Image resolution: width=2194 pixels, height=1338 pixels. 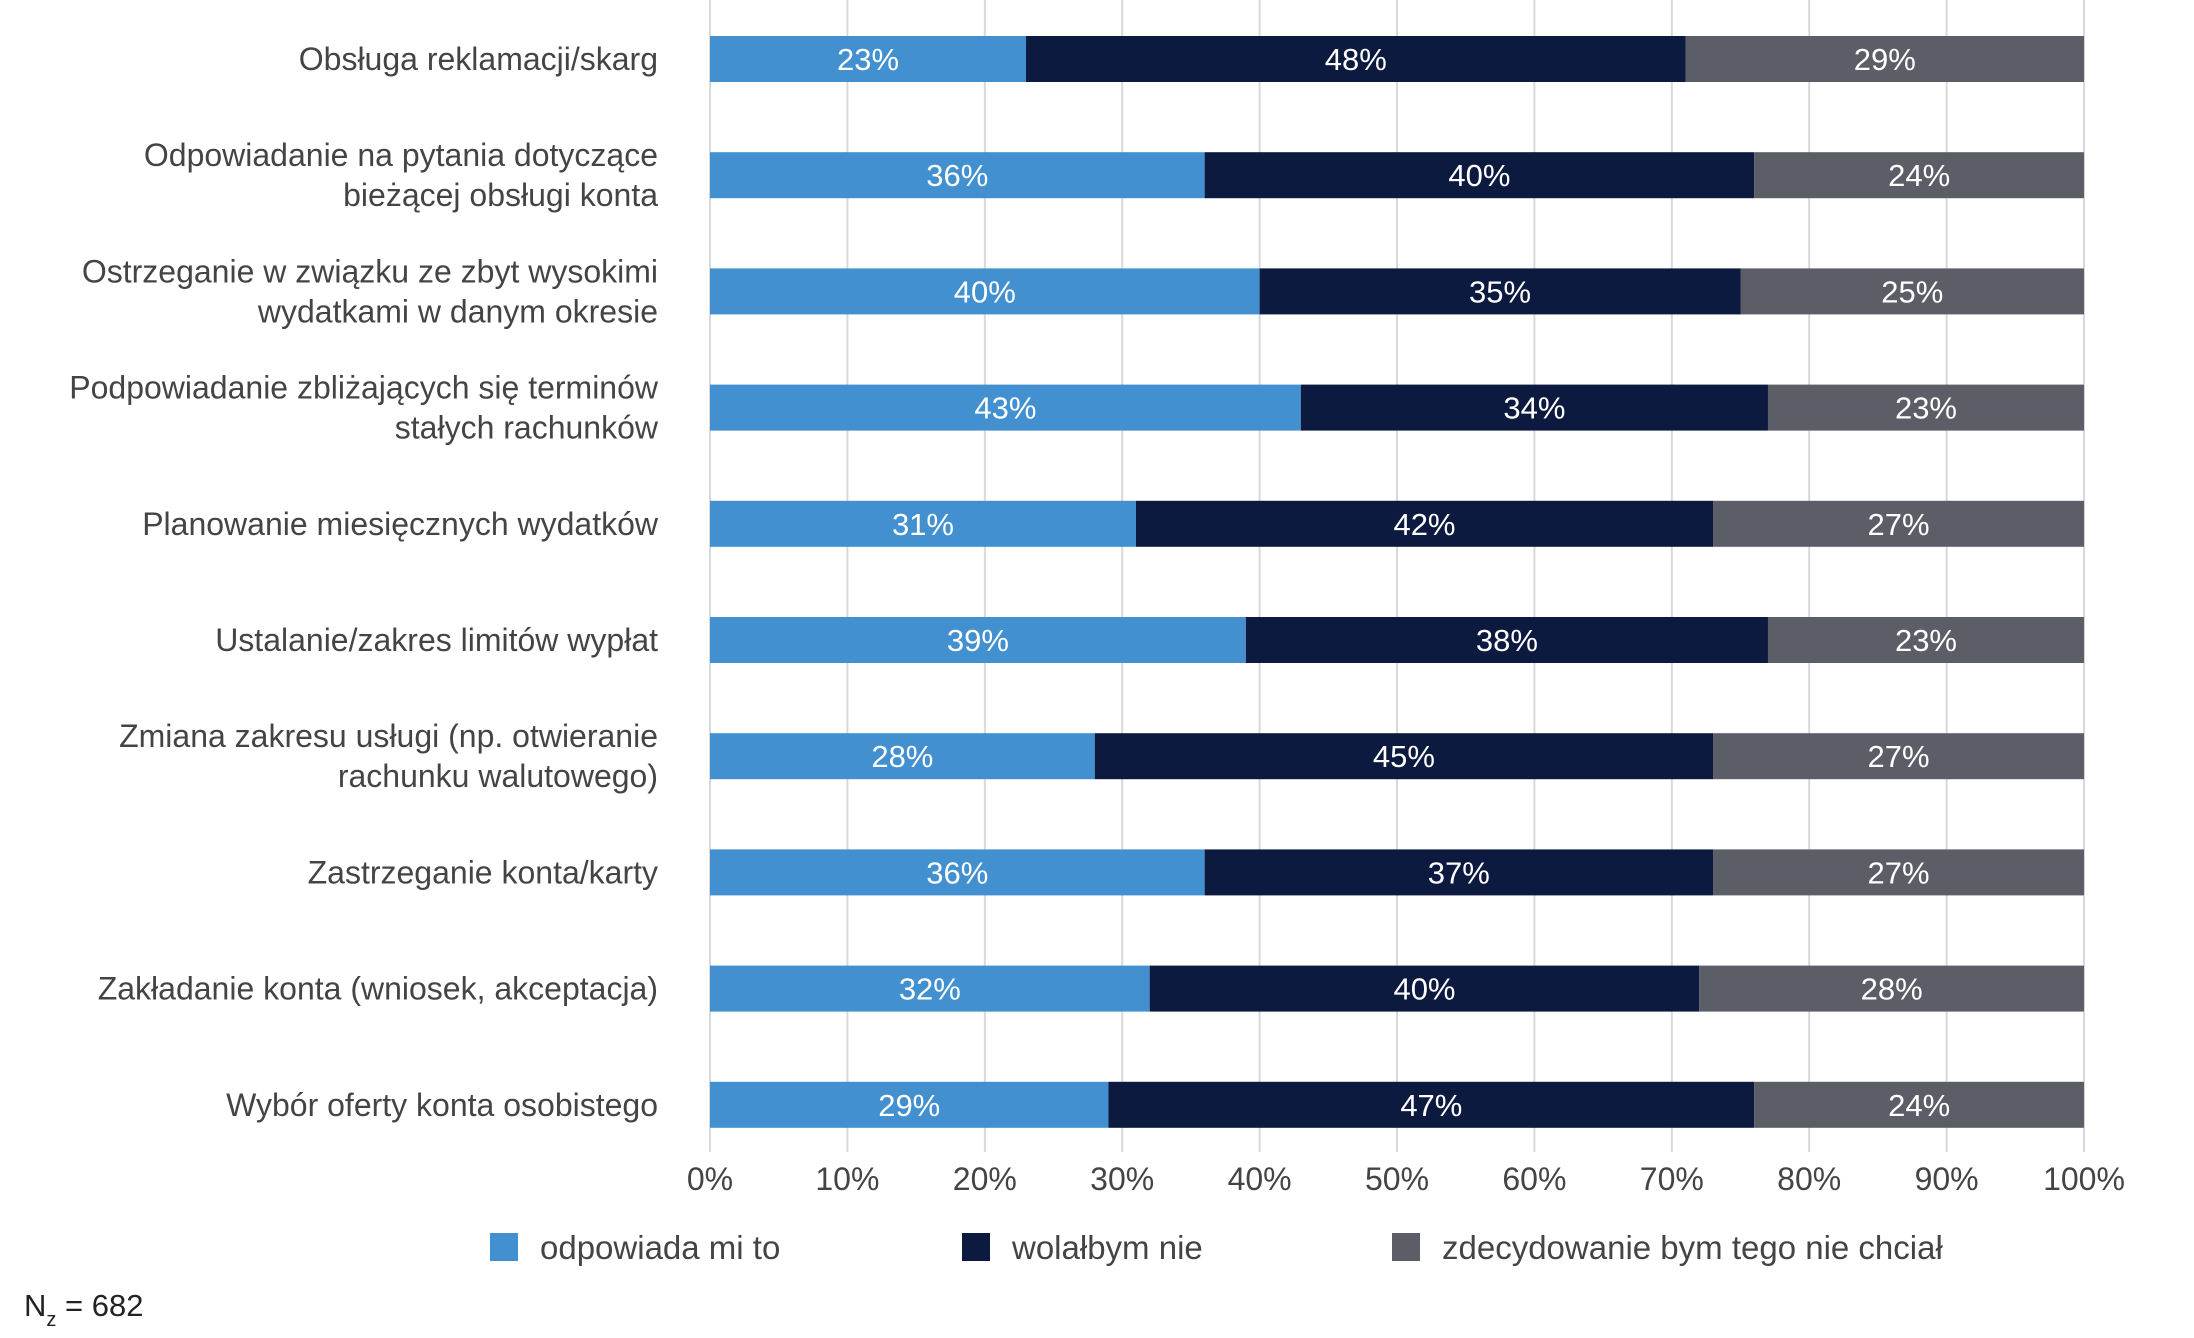 What do you see at coordinates (660, 1247) in the screenshot?
I see `legend-label: odpowiada mi to` at bounding box center [660, 1247].